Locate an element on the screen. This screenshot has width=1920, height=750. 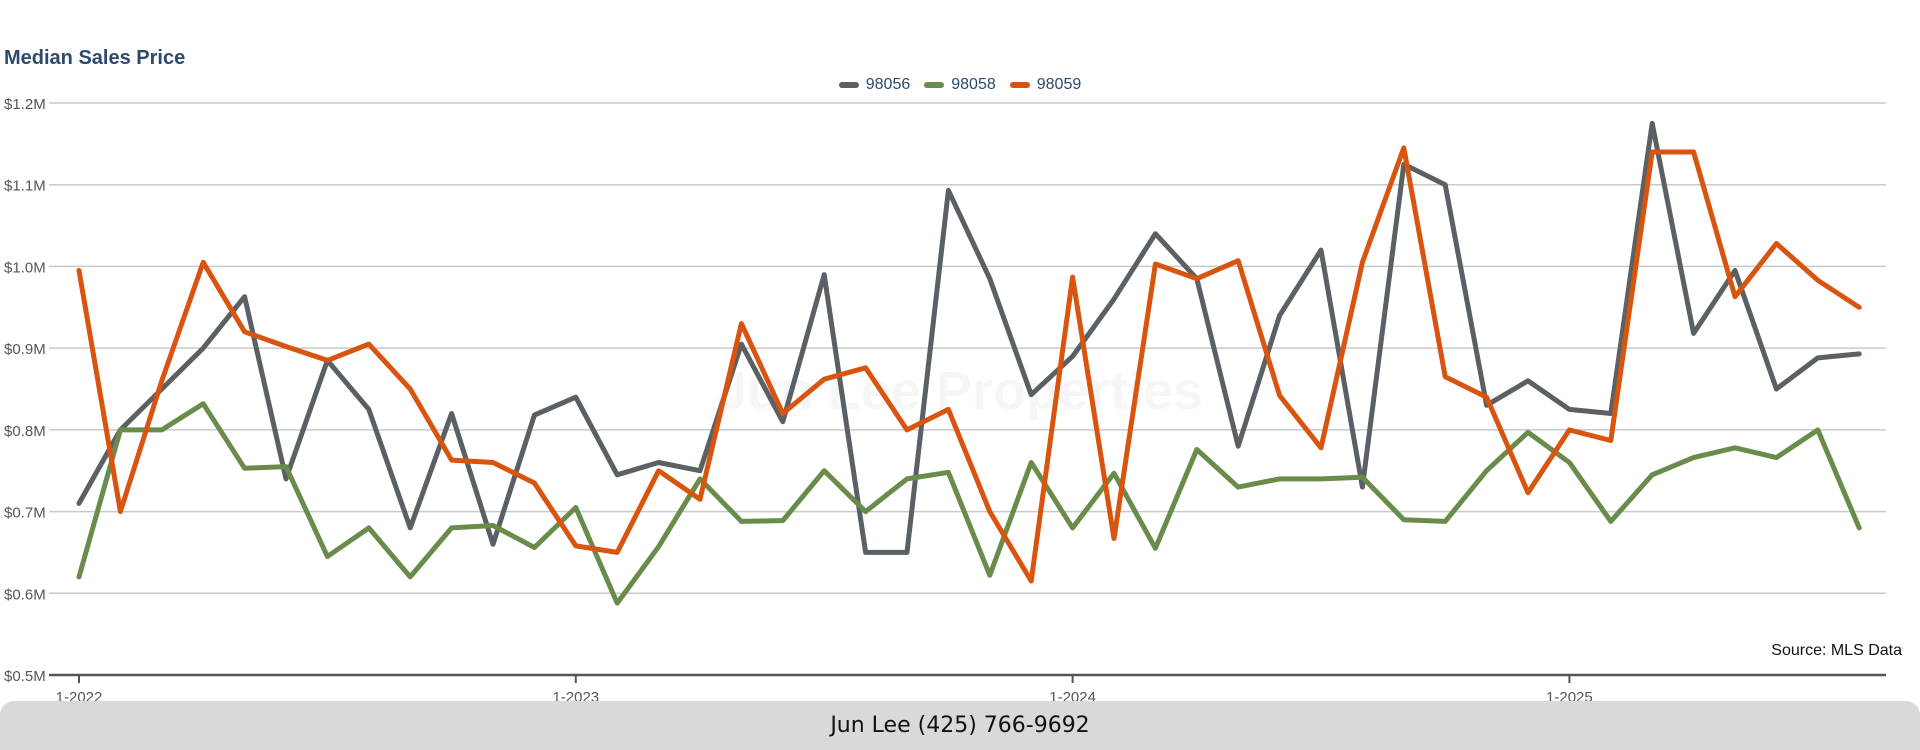
y-tick-label: $1.0M is located at coordinates (25, 267).